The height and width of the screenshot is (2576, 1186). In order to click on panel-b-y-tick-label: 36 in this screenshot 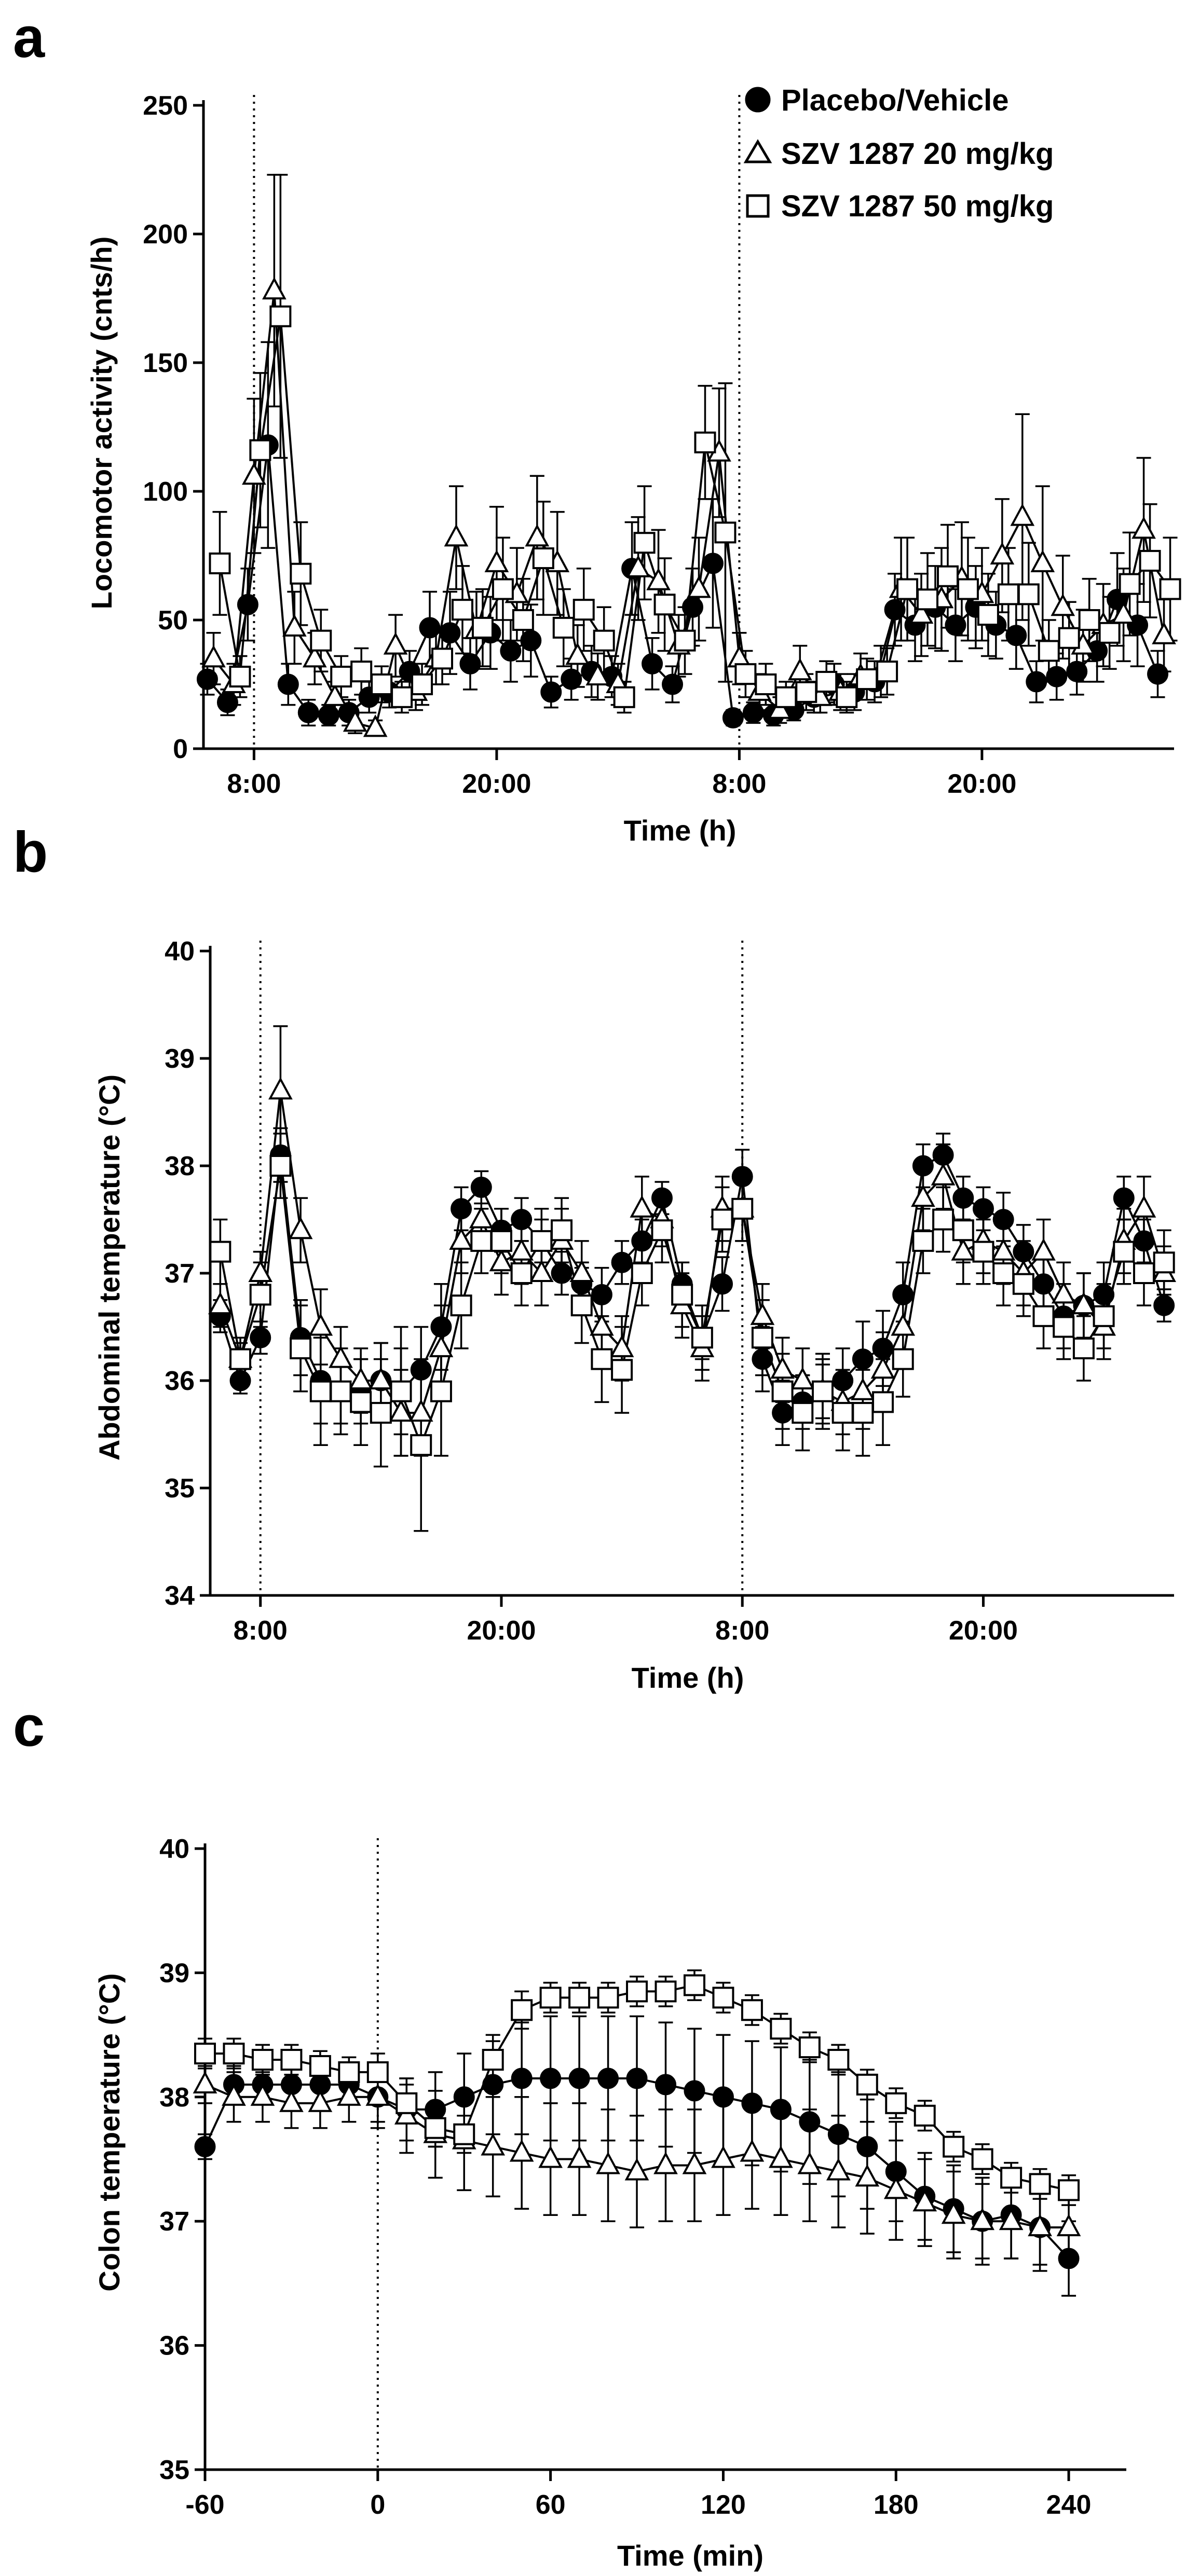, I will do `click(180, 1381)`.